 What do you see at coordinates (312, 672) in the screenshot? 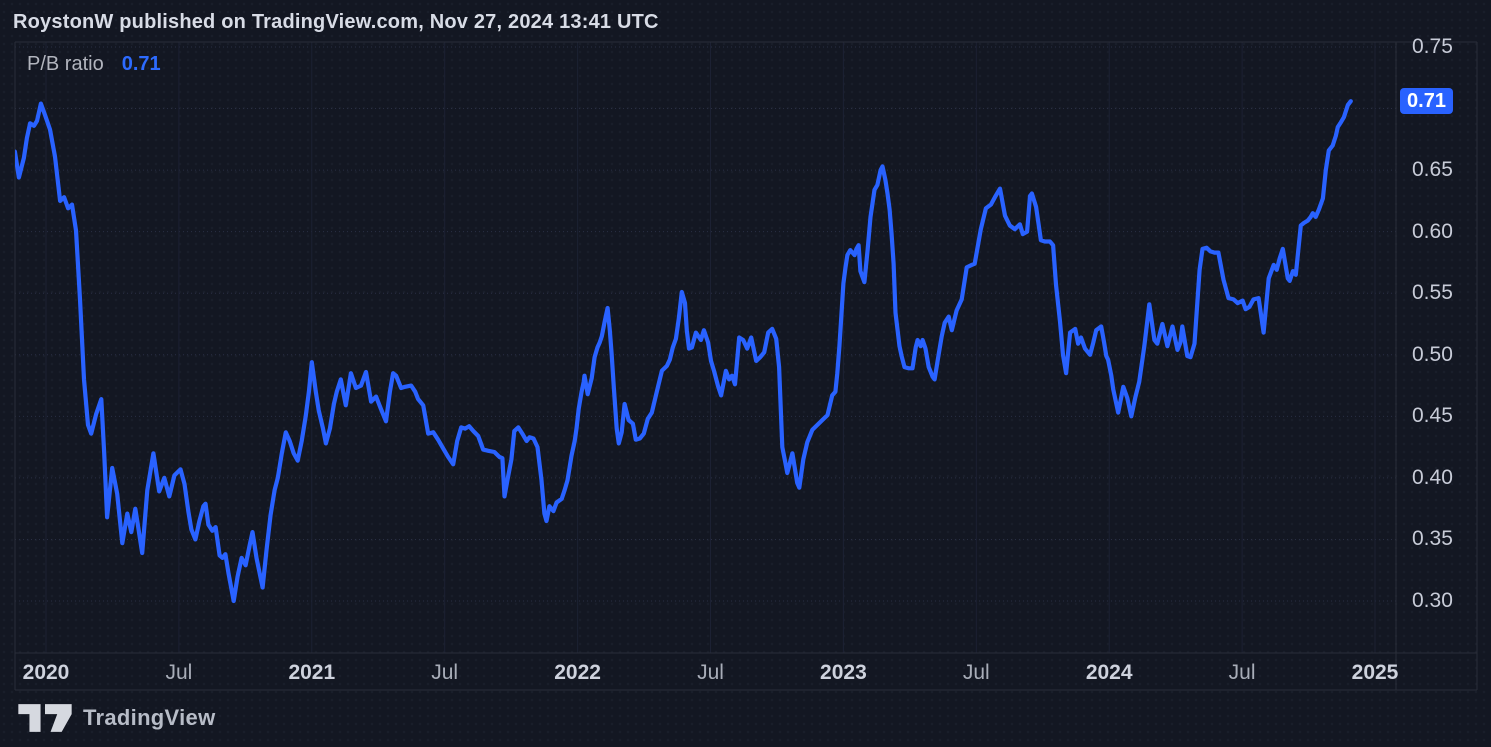
I see `time-axis-label-2021: 2021` at bounding box center [312, 672].